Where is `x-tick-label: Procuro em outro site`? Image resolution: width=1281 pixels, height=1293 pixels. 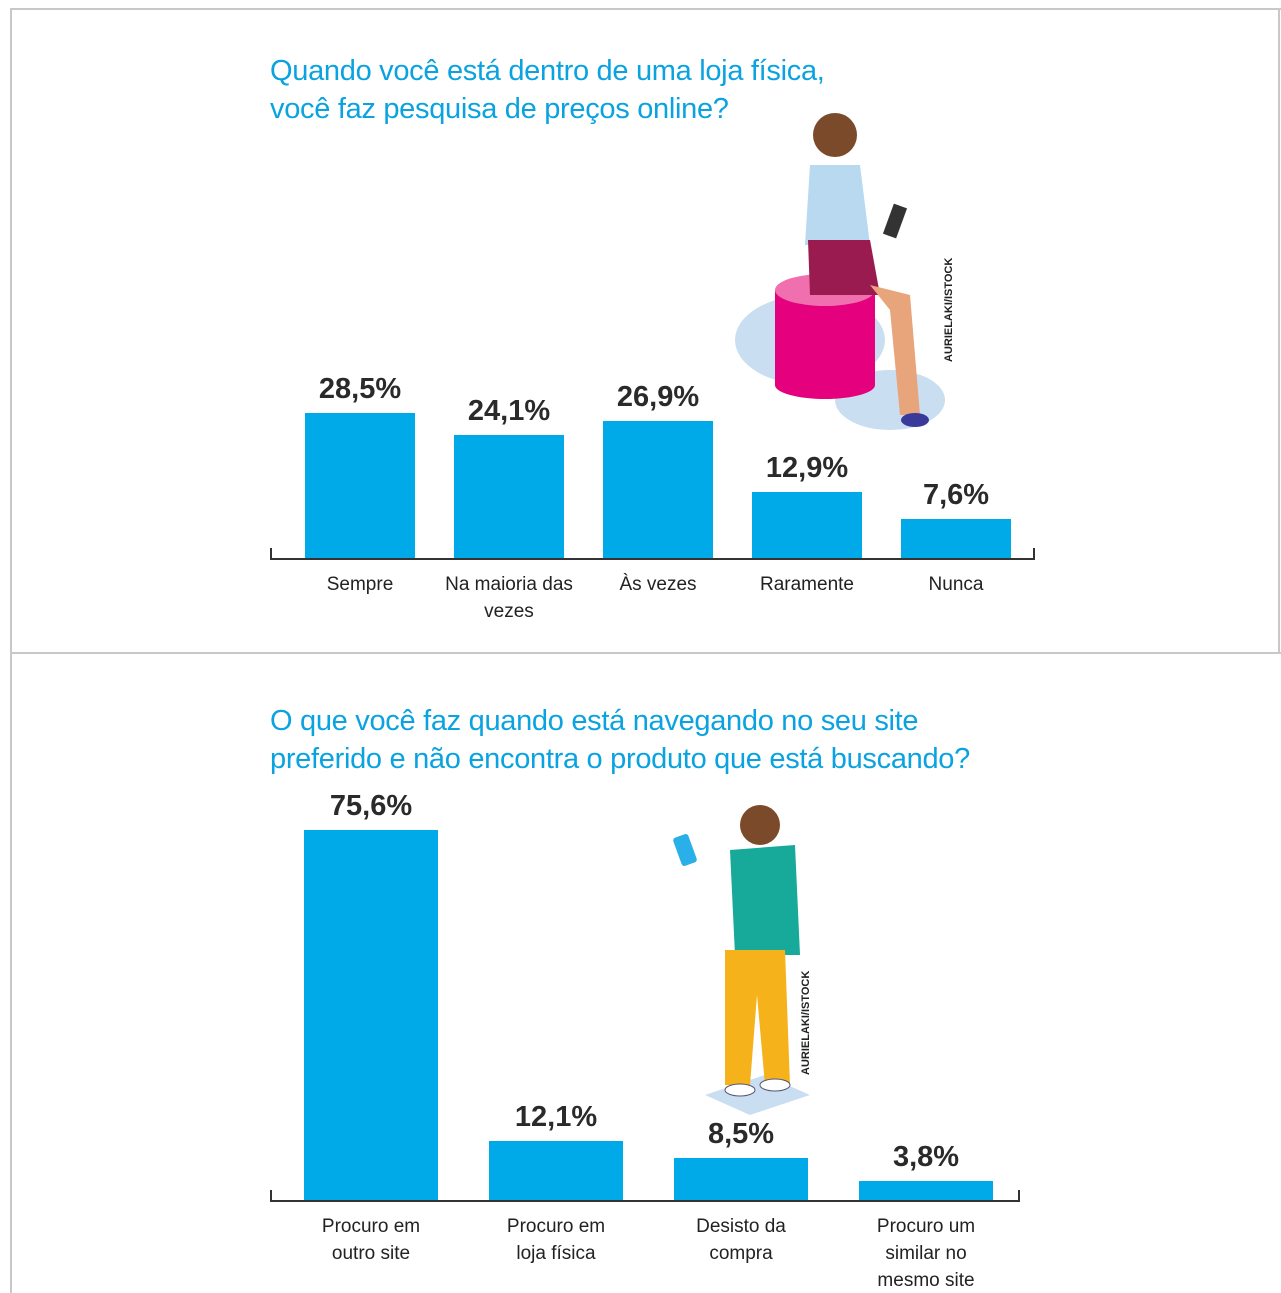
x-tick-label: Procuro em outro site is located at coordinates (371, 1240).